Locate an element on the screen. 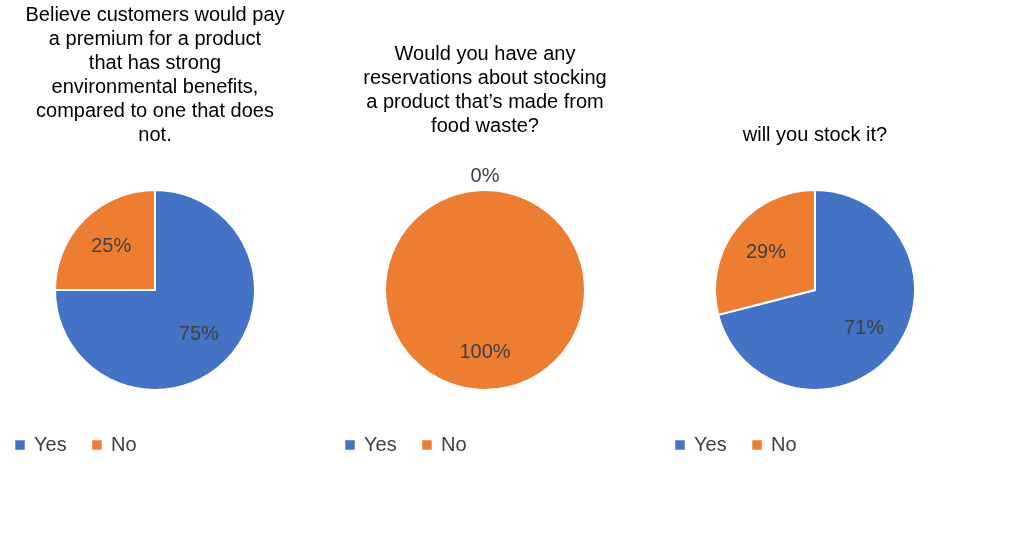 This screenshot has width=1014, height=535. chart-title: will you stock it? is located at coordinates (814, 134).